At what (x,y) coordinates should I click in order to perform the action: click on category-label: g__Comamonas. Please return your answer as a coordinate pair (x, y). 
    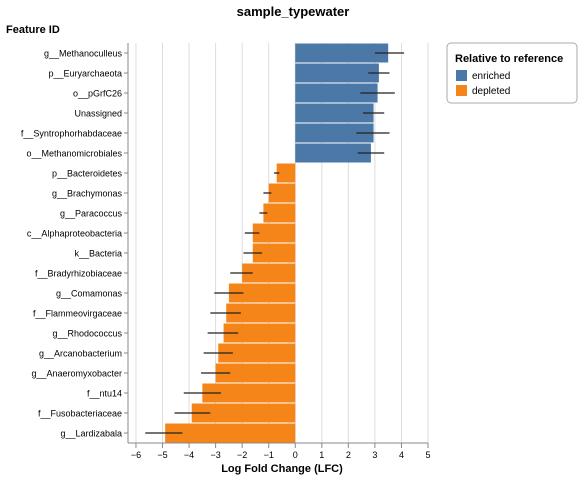
    Looking at the image, I should click on (89, 294).